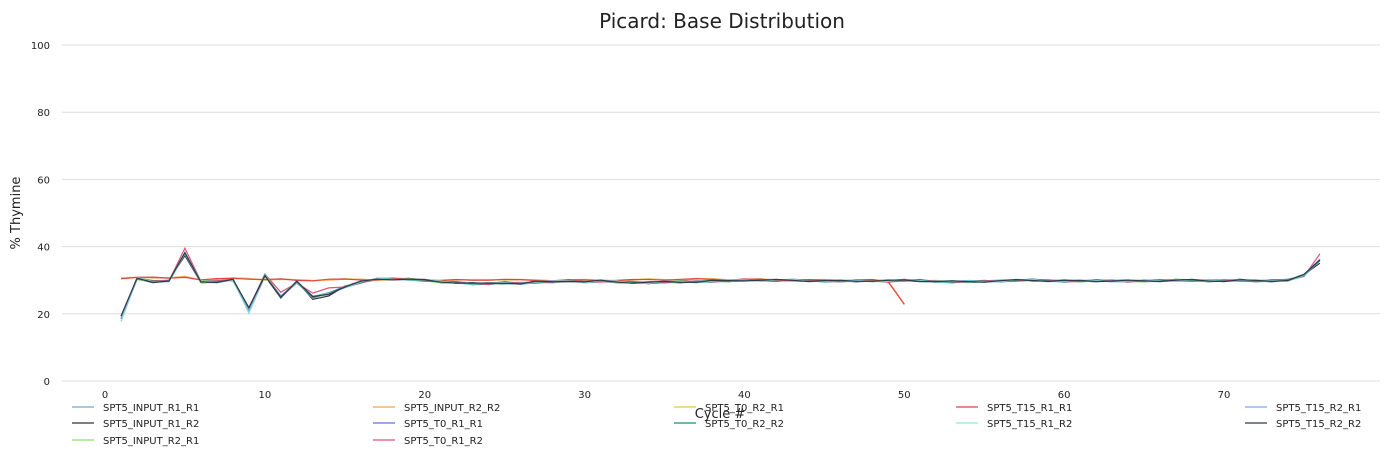 Image resolution: width=1389 pixels, height=460 pixels. I want to click on y-tick-label: 20, so click(43, 315).